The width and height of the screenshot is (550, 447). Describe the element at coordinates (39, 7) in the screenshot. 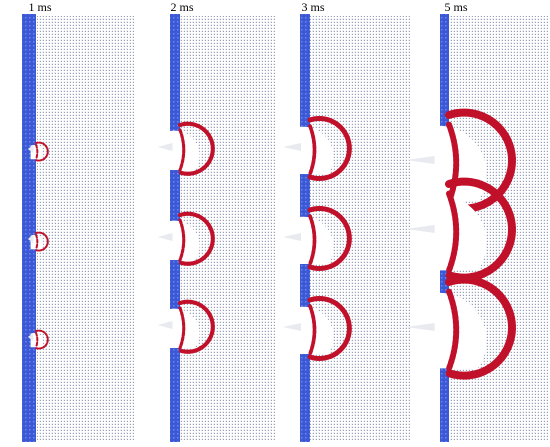

I see `panel-label: 1 ms` at that location.